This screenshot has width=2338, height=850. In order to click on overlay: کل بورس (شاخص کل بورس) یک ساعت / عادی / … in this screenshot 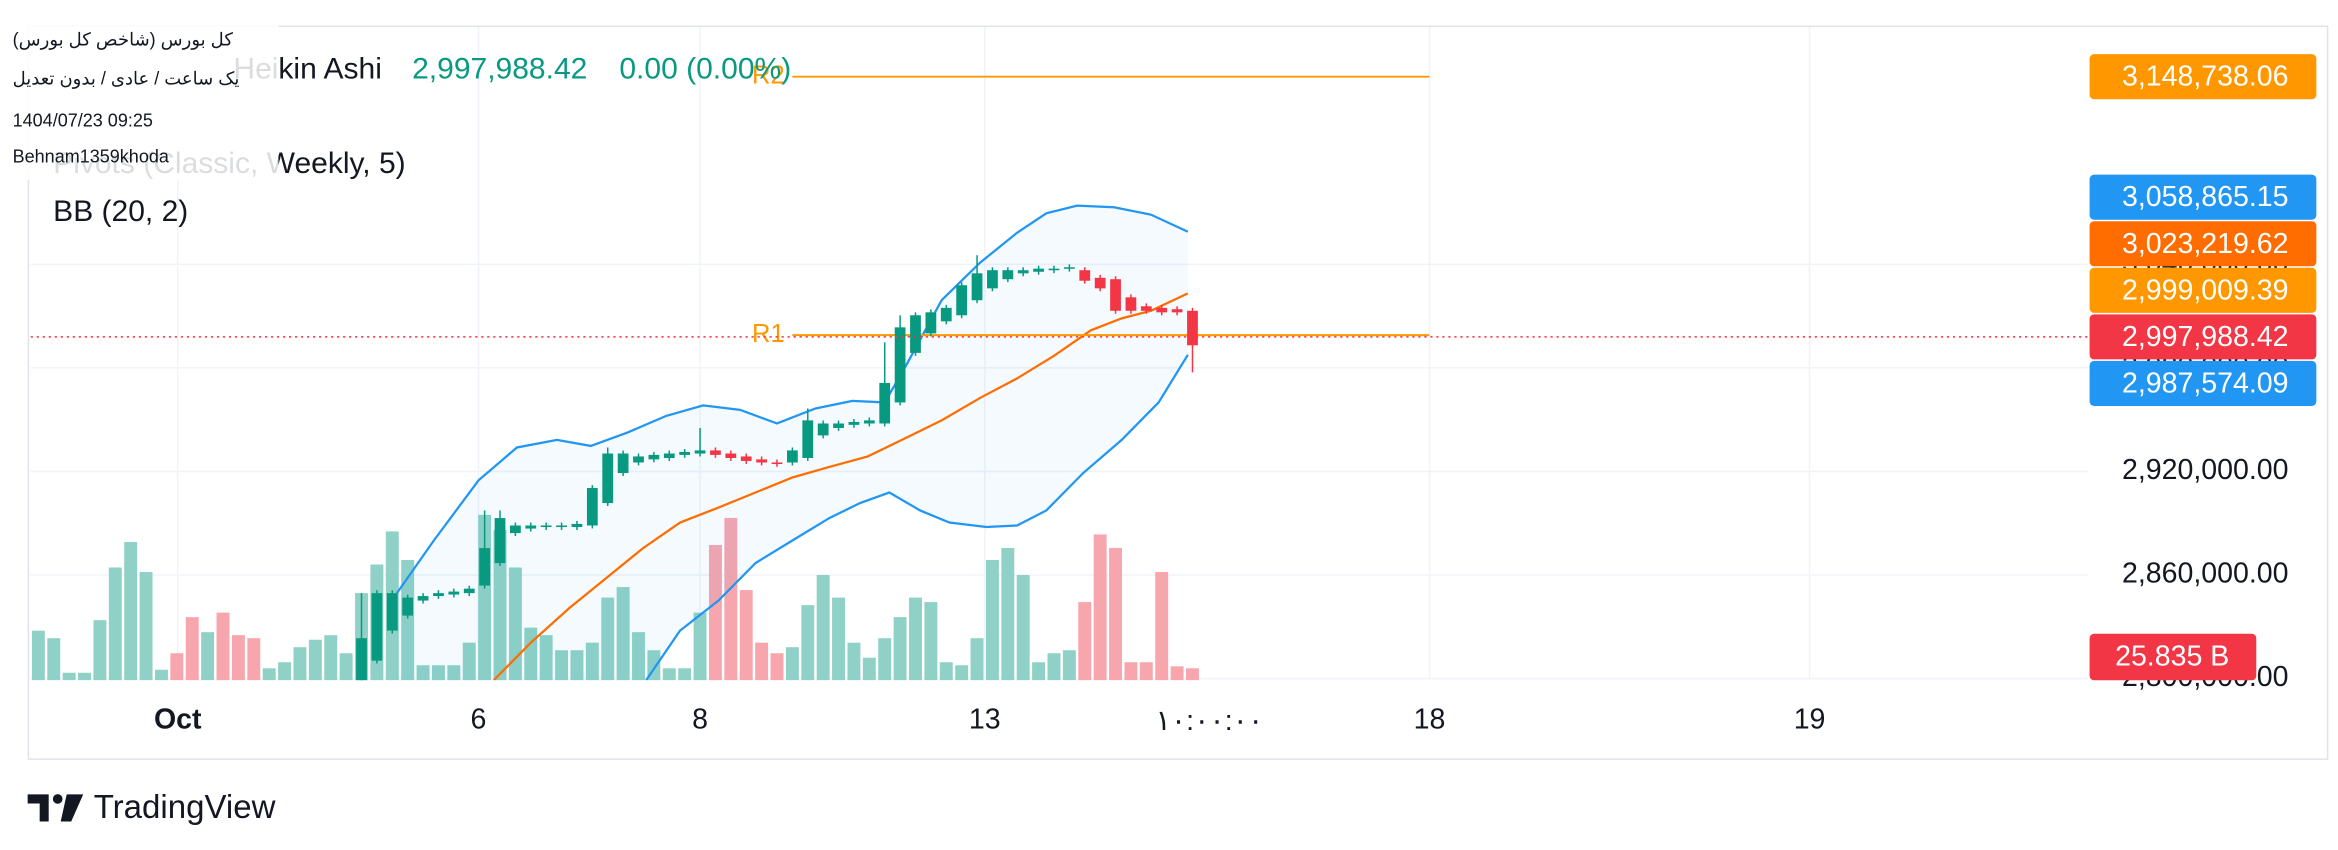, I will do `click(139, 99)`.